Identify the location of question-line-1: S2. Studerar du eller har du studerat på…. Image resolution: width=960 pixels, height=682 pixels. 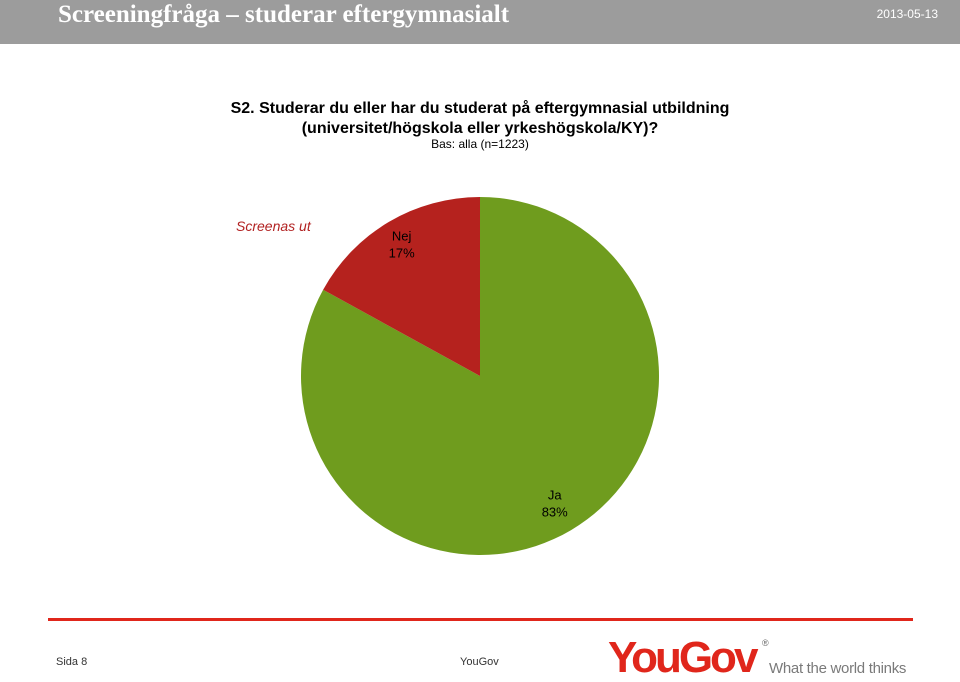
(480, 108).